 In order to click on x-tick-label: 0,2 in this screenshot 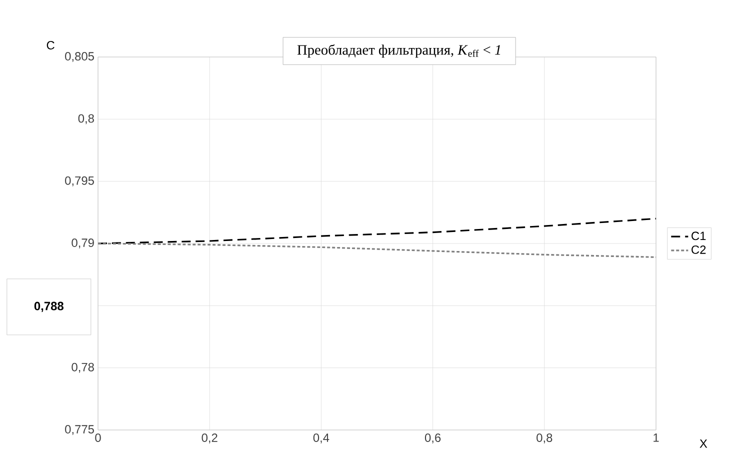, I will do `click(210, 439)`.